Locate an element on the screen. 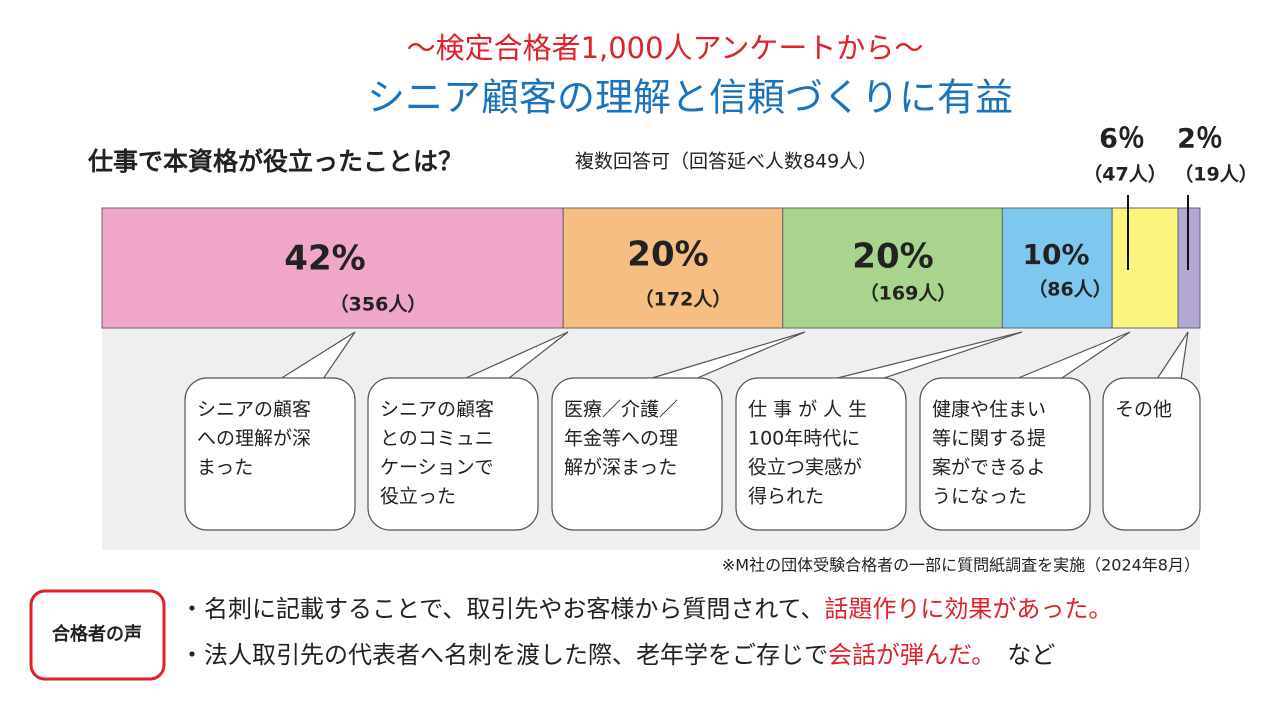 The width and height of the screenshot is (1280, 720). callout-text: 役立った is located at coordinates (418, 497).